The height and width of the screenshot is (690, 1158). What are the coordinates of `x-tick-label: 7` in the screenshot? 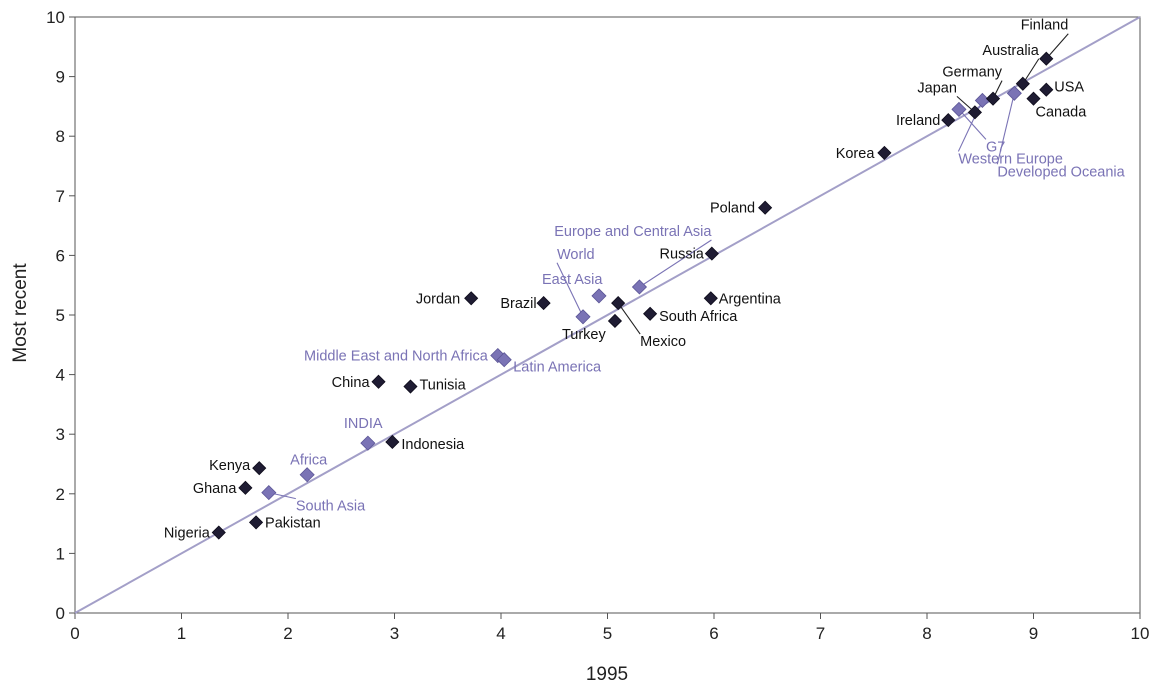 It's located at (820, 633).